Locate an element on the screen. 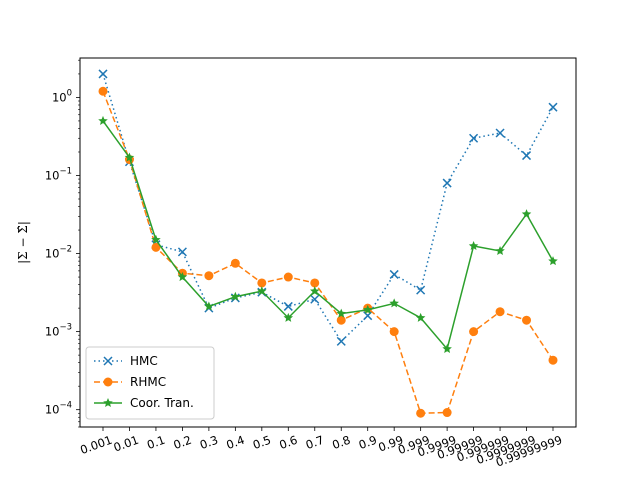 Image resolution: width=640 pixels, height=480 pixels. y-axis-label: |Σ − Σ̂| is located at coordinates (23, 242).